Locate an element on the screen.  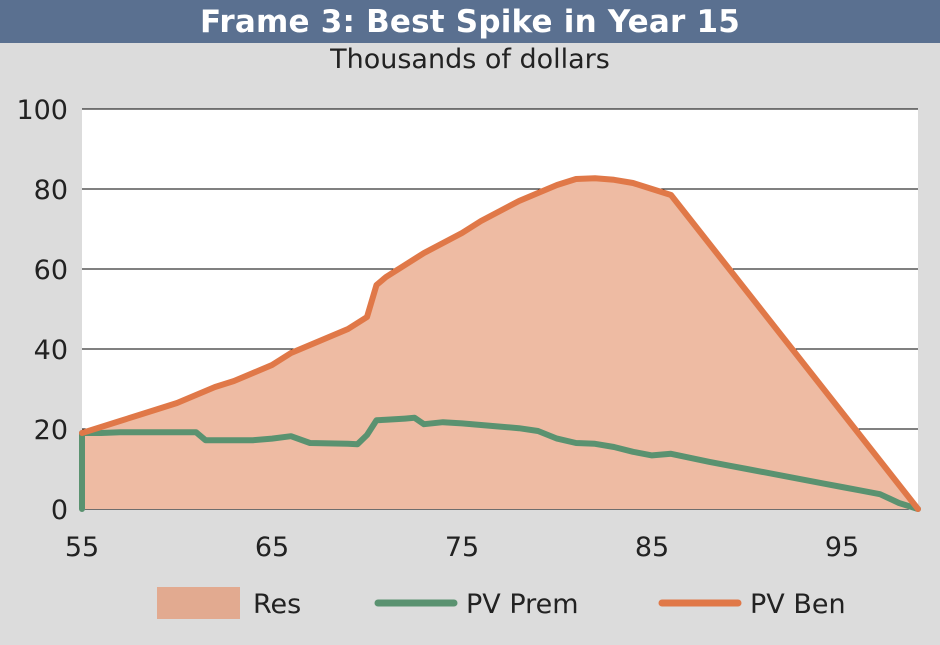
legend-label-pv-prem: PV Prem is located at coordinates (522, 604).